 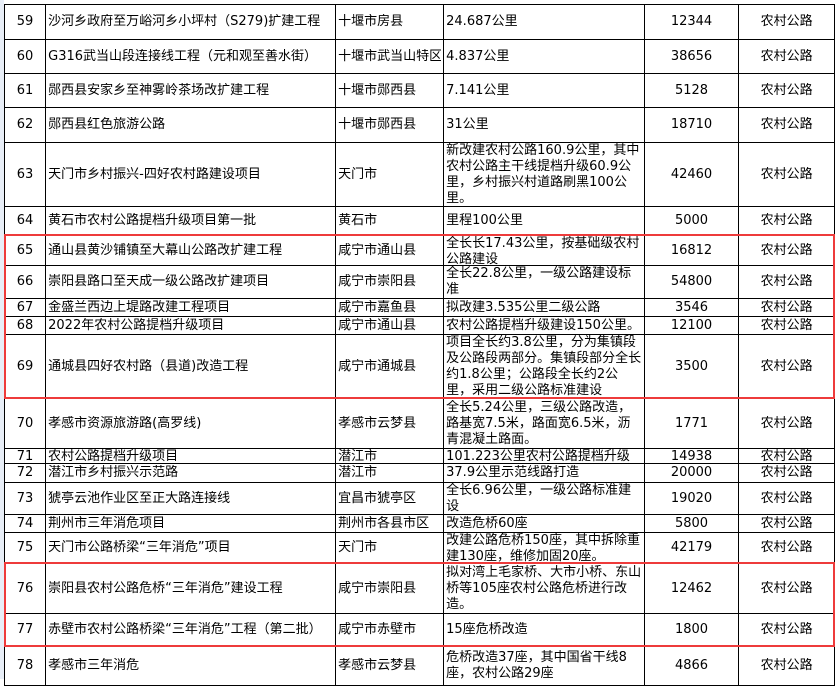 I want to click on location-cell: 黄石市, so click(x=390, y=221).